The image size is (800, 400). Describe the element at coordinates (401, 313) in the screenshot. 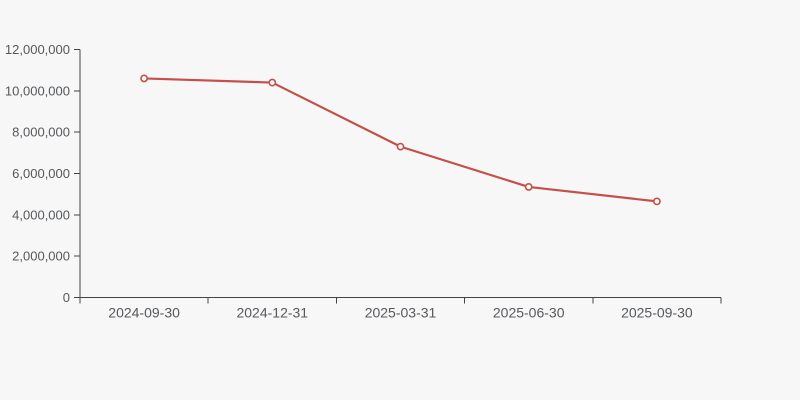

I see `x-axis-label: 2025-03-31` at that location.